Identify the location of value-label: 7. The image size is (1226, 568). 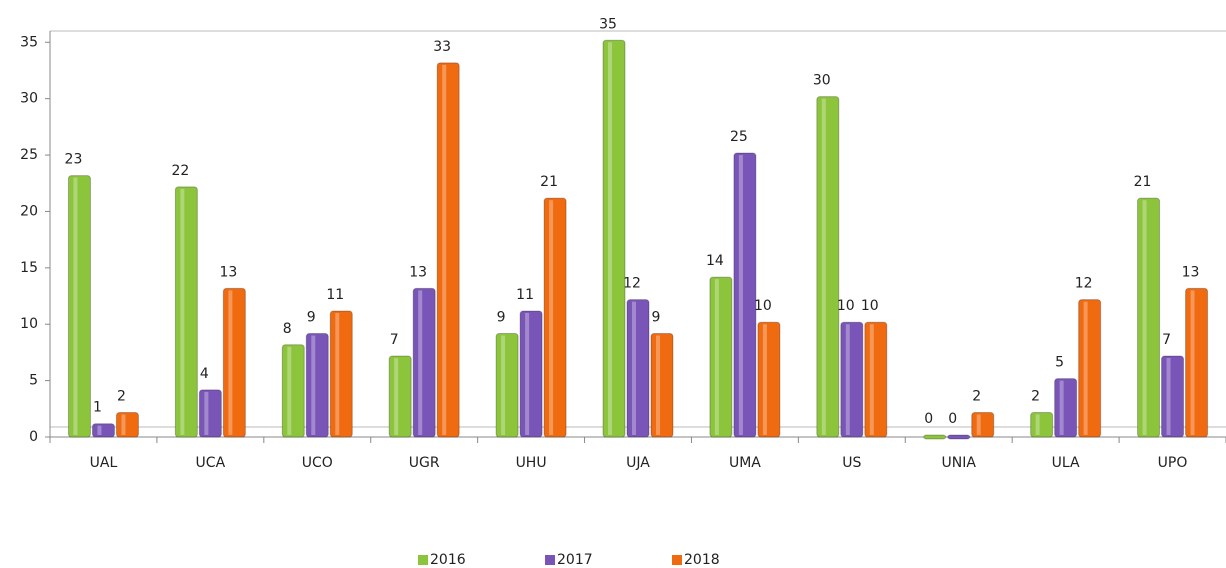
(1166, 340).